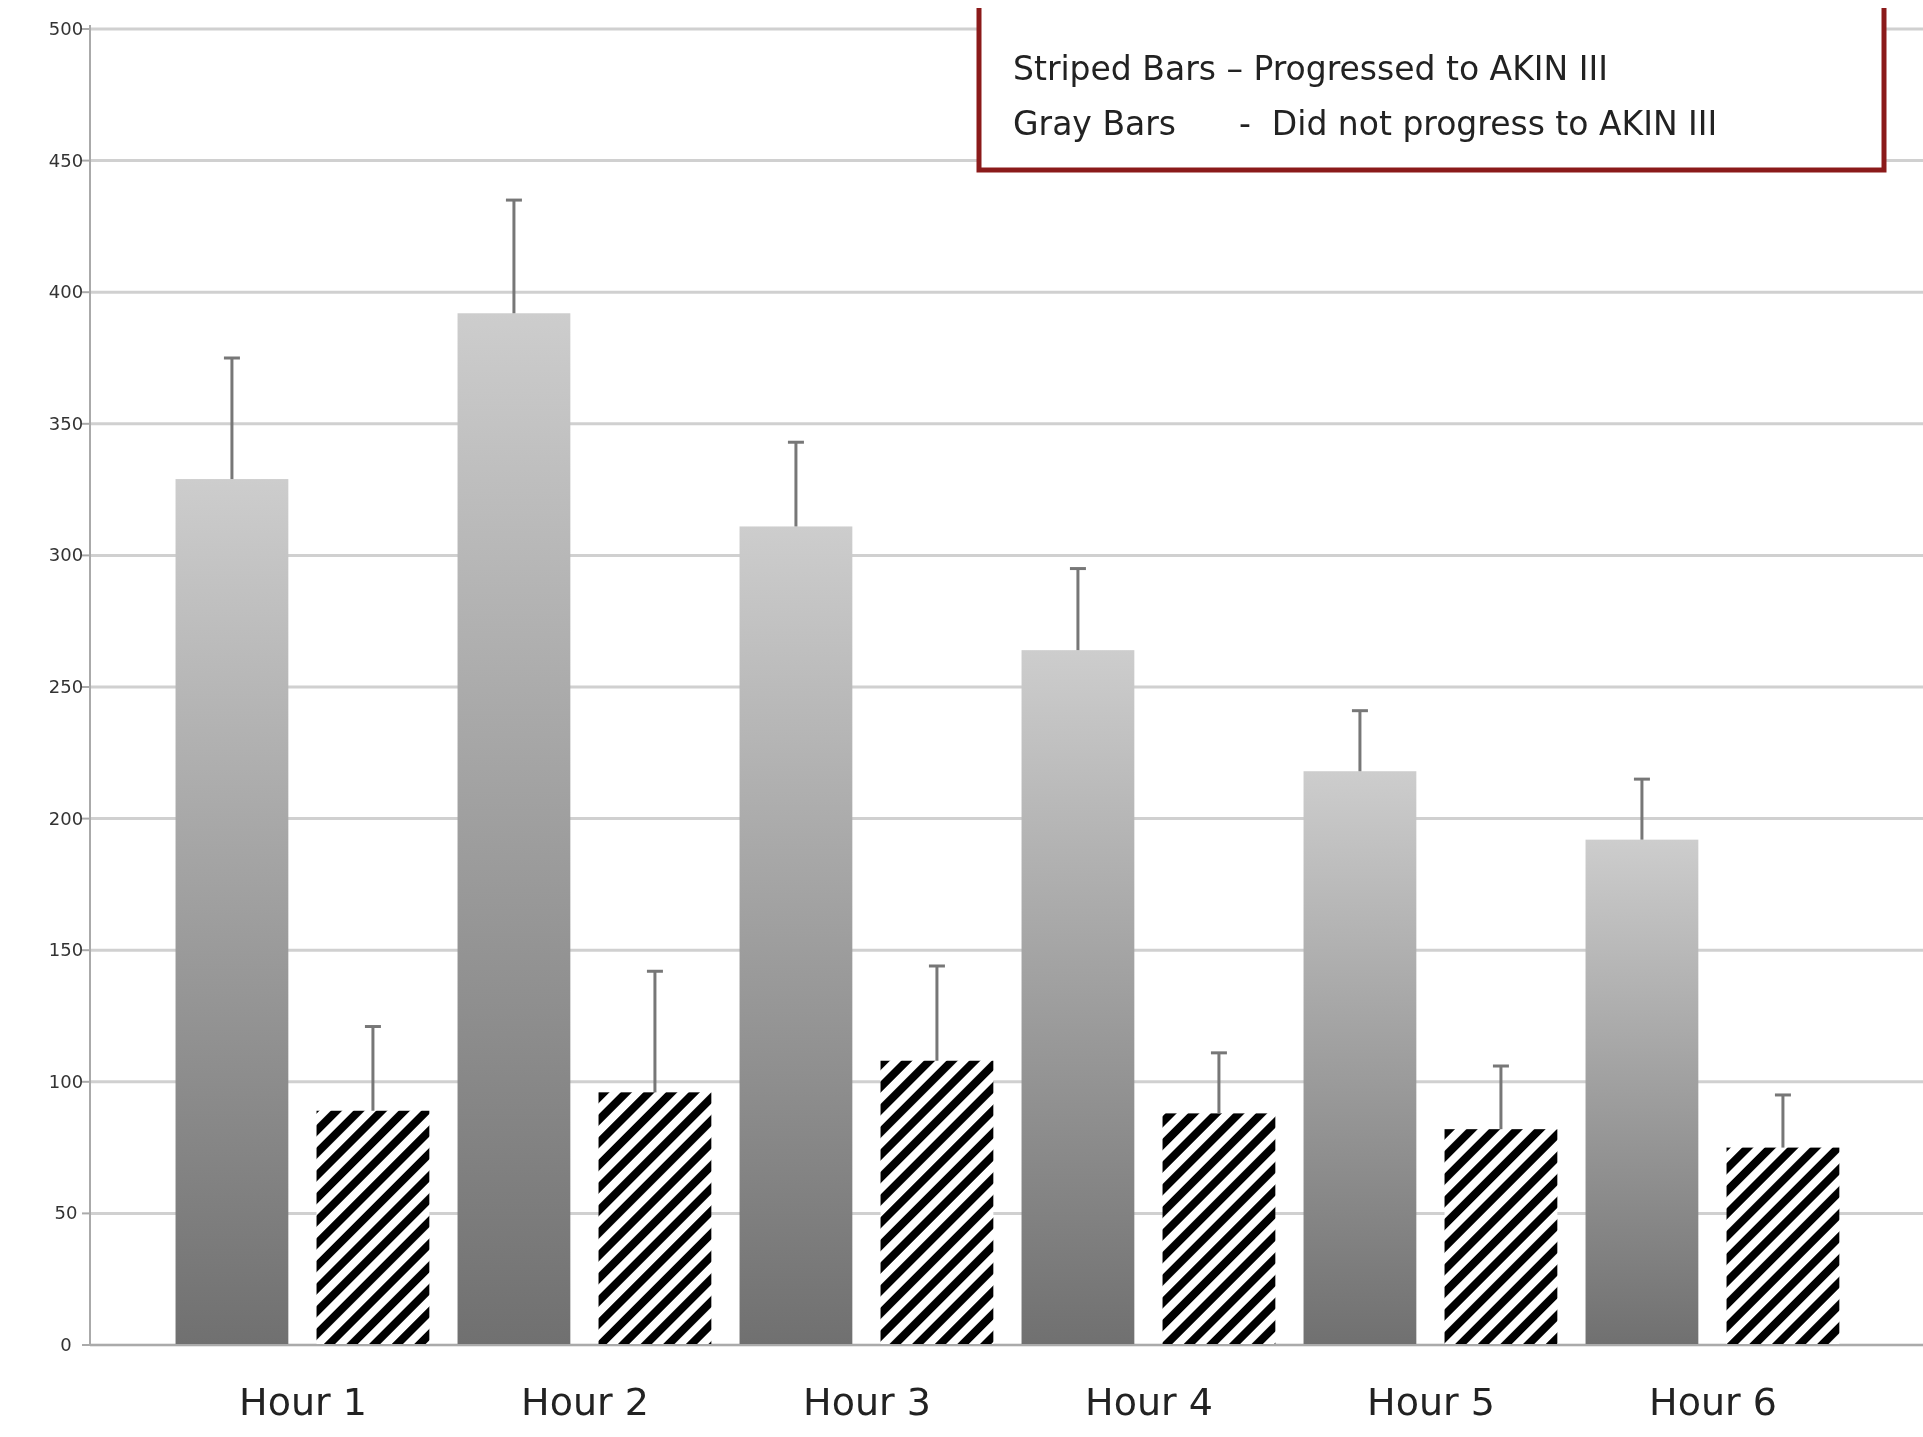  What do you see at coordinates (1149, 1402) in the screenshot?
I see `x-tick-label: Hour 4` at bounding box center [1149, 1402].